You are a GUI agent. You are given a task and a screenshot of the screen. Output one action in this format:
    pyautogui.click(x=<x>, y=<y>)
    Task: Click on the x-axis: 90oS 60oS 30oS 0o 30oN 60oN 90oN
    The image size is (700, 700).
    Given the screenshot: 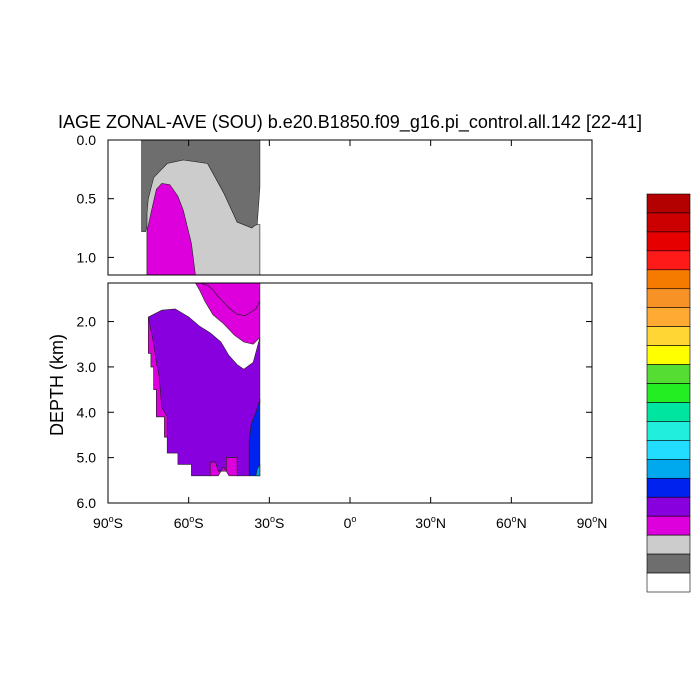 What is the action you would take?
    pyautogui.click(x=350, y=514)
    